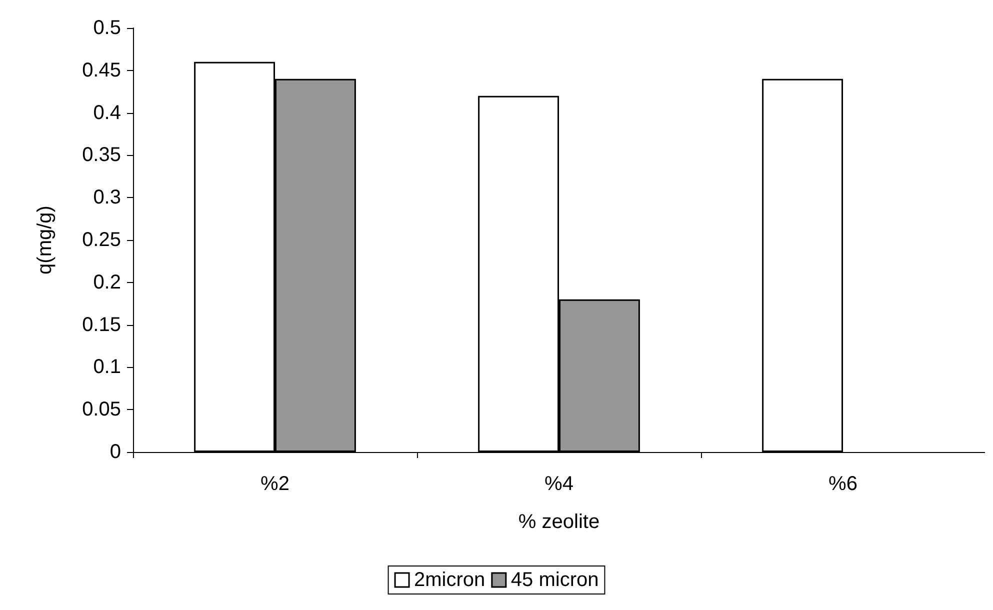  What do you see at coordinates (101, 409) in the screenshot?
I see `y-tick-label: 0.05` at bounding box center [101, 409].